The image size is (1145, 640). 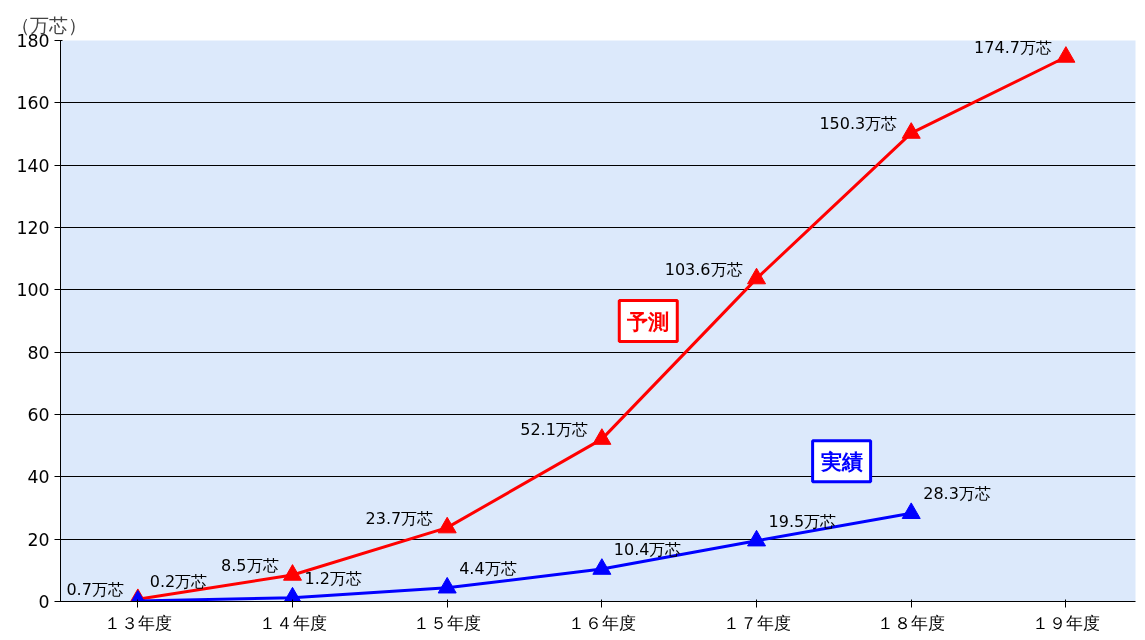 I want to click on x-tick-label: １８年度, so click(x=911, y=622).